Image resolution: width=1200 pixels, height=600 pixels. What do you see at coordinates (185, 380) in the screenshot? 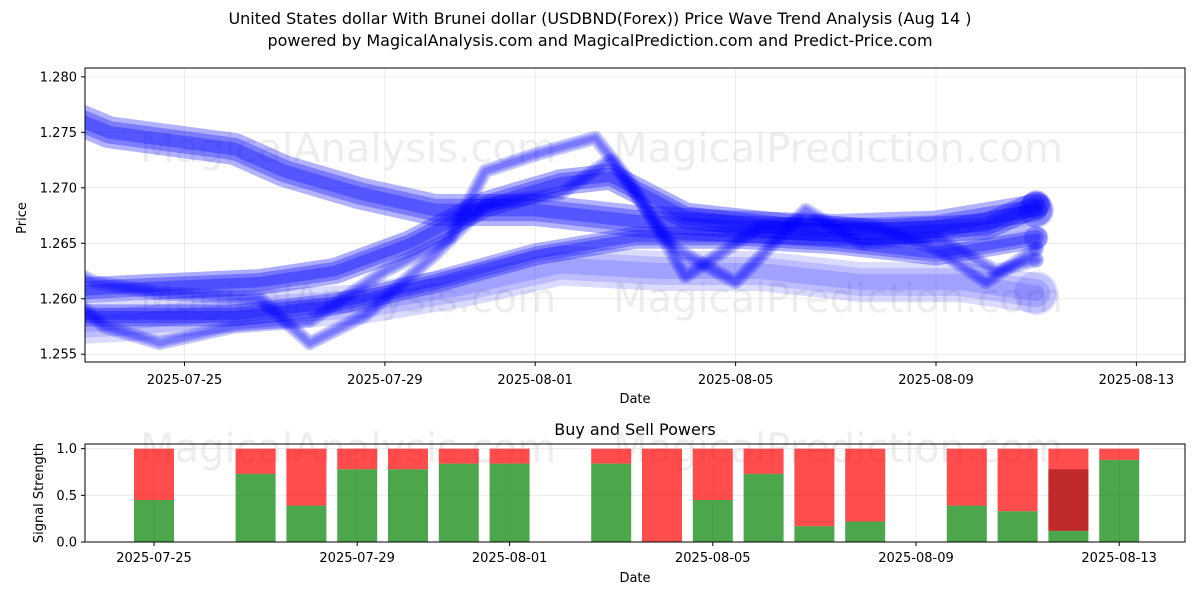
I see `price-x-tick-label: 2025-07-25` at bounding box center [185, 380].